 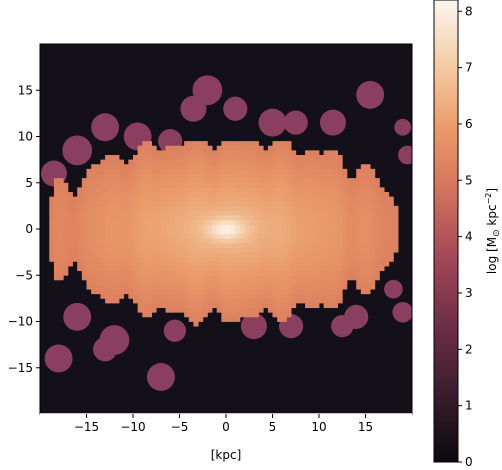 What do you see at coordinates (402, 312) in the screenshot?
I see `outskirt-blob` at bounding box center [402, 312].